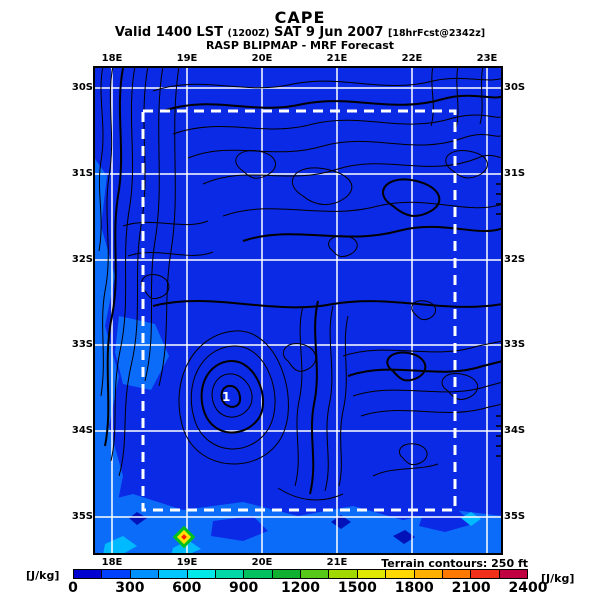  Describe the element at coordinates (187, 562) in the screenshot. I see `lon-label-bottom-19E: 19E` at that location.